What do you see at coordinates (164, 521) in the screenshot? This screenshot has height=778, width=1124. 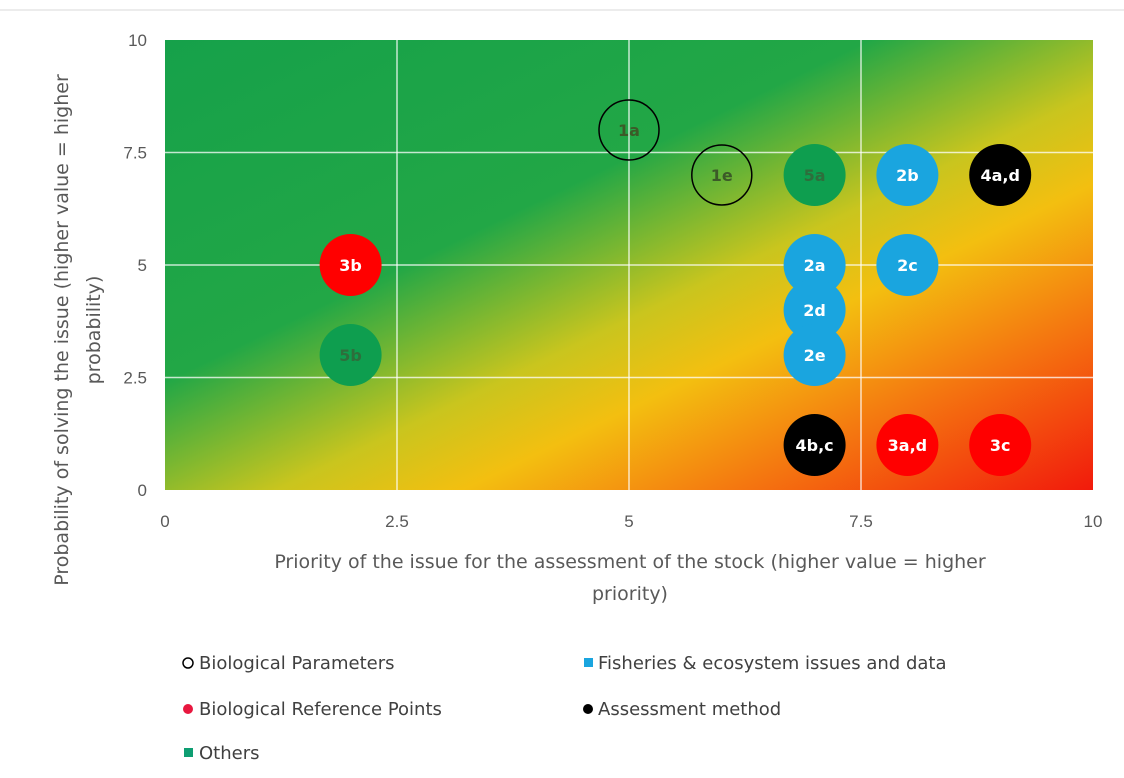 I see `x-tick-label: 0` at bounding box center [164, 521].